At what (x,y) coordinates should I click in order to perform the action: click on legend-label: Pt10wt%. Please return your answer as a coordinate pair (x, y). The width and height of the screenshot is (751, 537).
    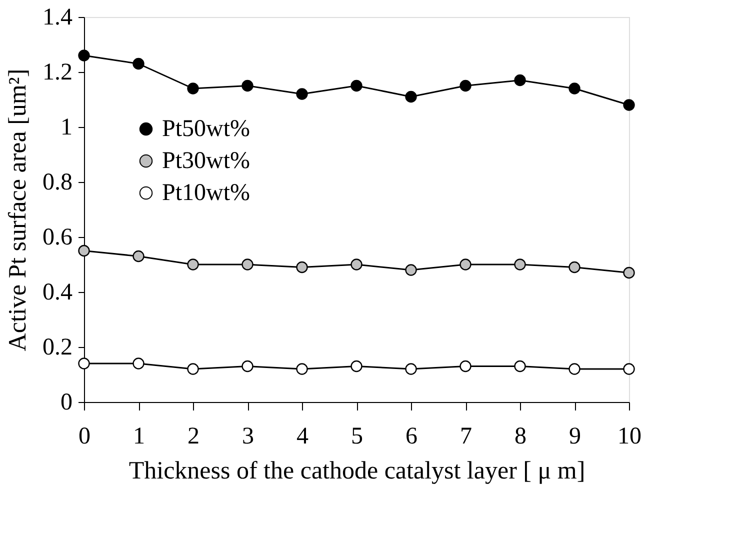
    Looking at the image, I should click on (206, 193).